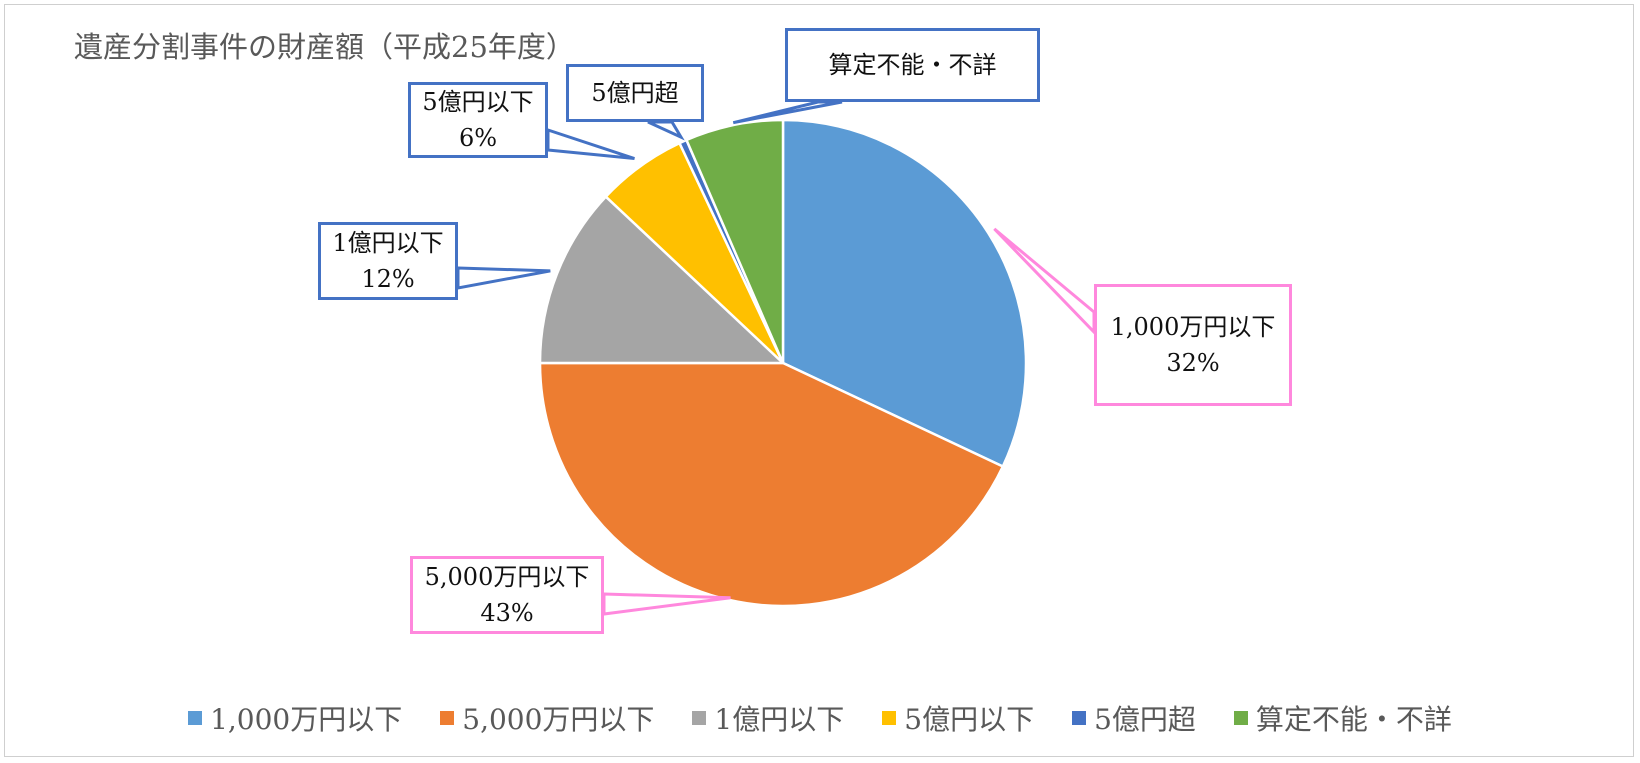  I want to click on legend: 1,000万円以下 5,000万円以下 1億円以下 5億円以下 5億円超 算定不能・不詳, so click(820, 718).